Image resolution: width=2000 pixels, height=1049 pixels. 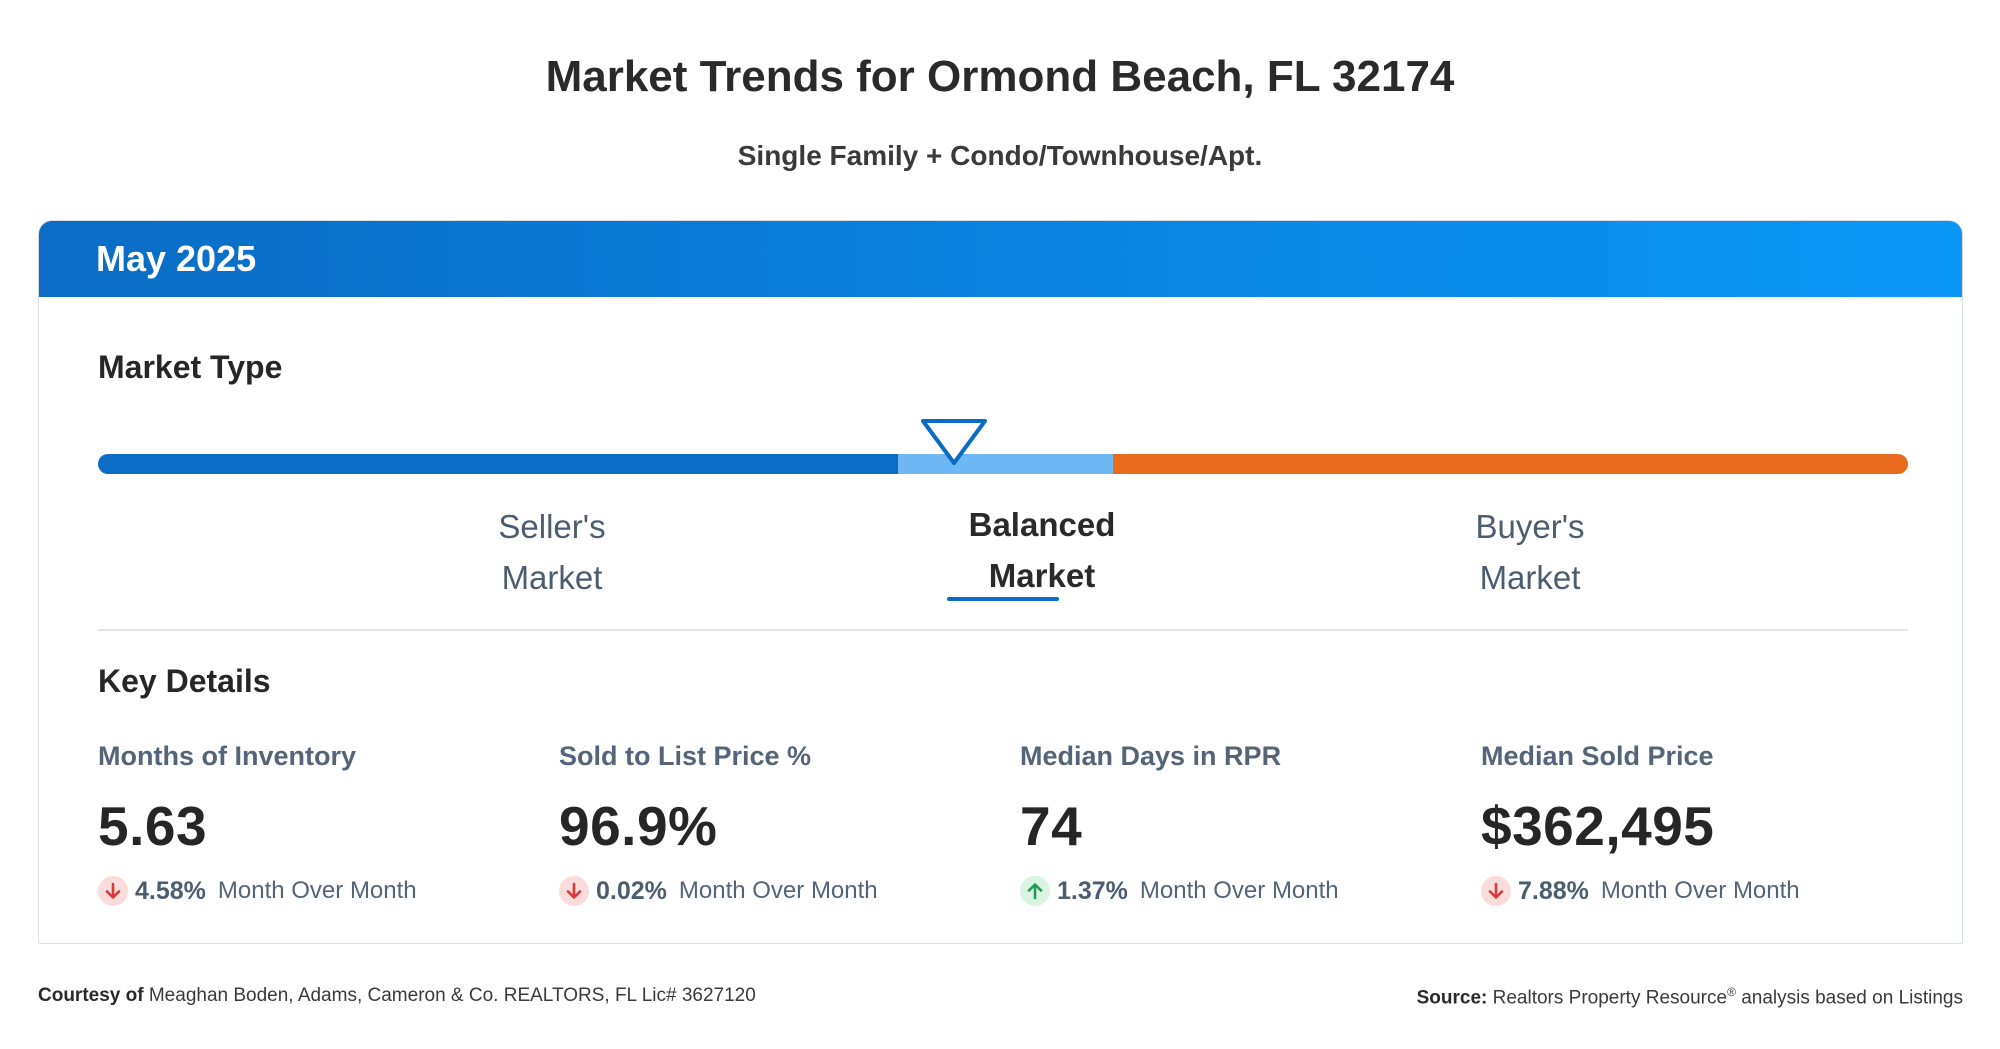 I want to click on metric-change: 0.02% Month Over Month, so click(x=779, y=891).